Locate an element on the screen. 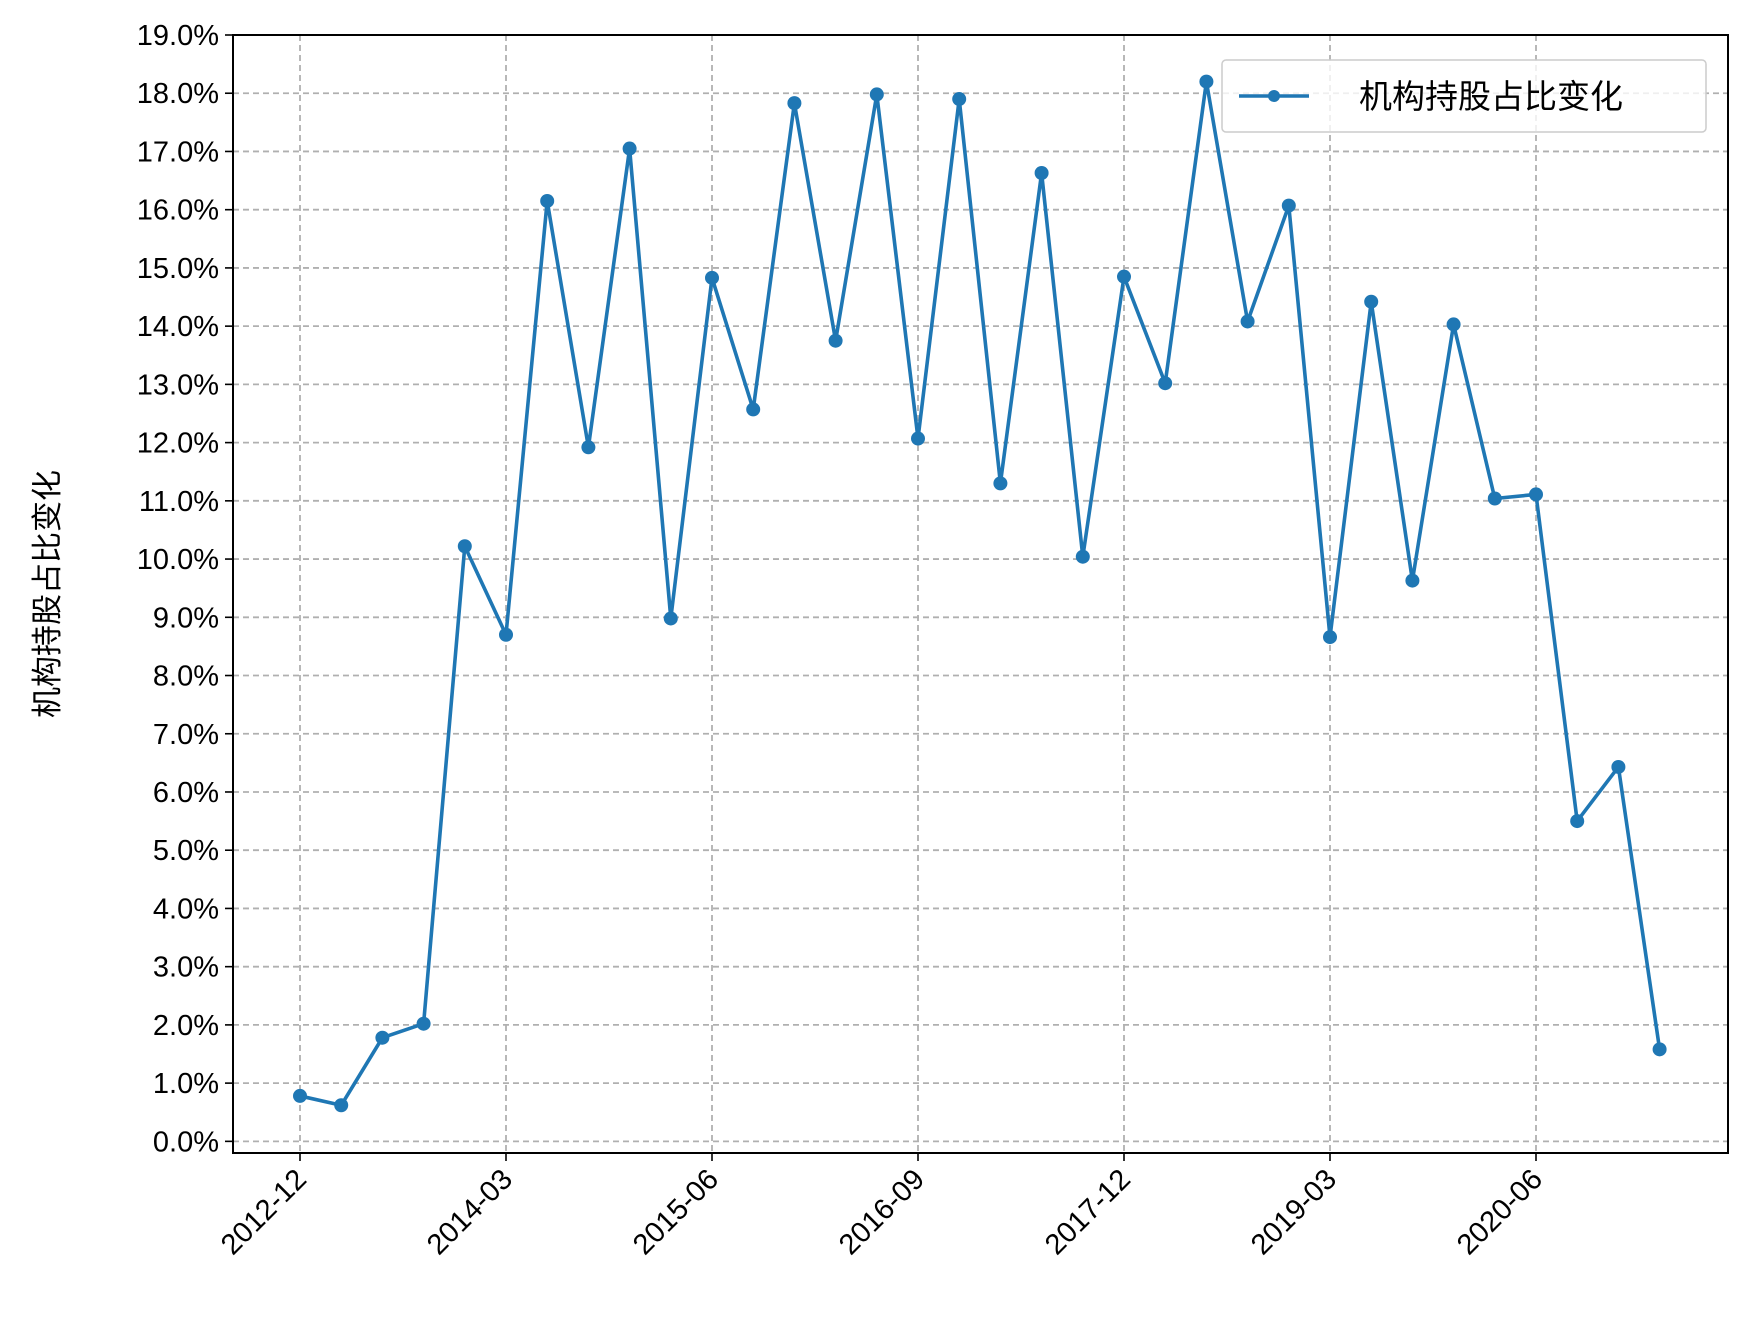  y-tick-label: 13.0% is located at coordinates (178, 385).